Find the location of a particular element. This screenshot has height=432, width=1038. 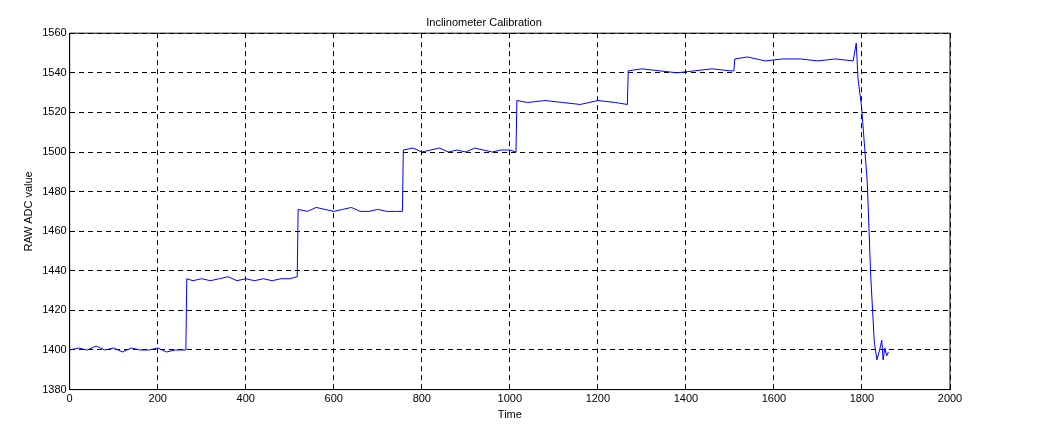

chart-title: Inclinometer Calibration is located at coordinates (484, 21).